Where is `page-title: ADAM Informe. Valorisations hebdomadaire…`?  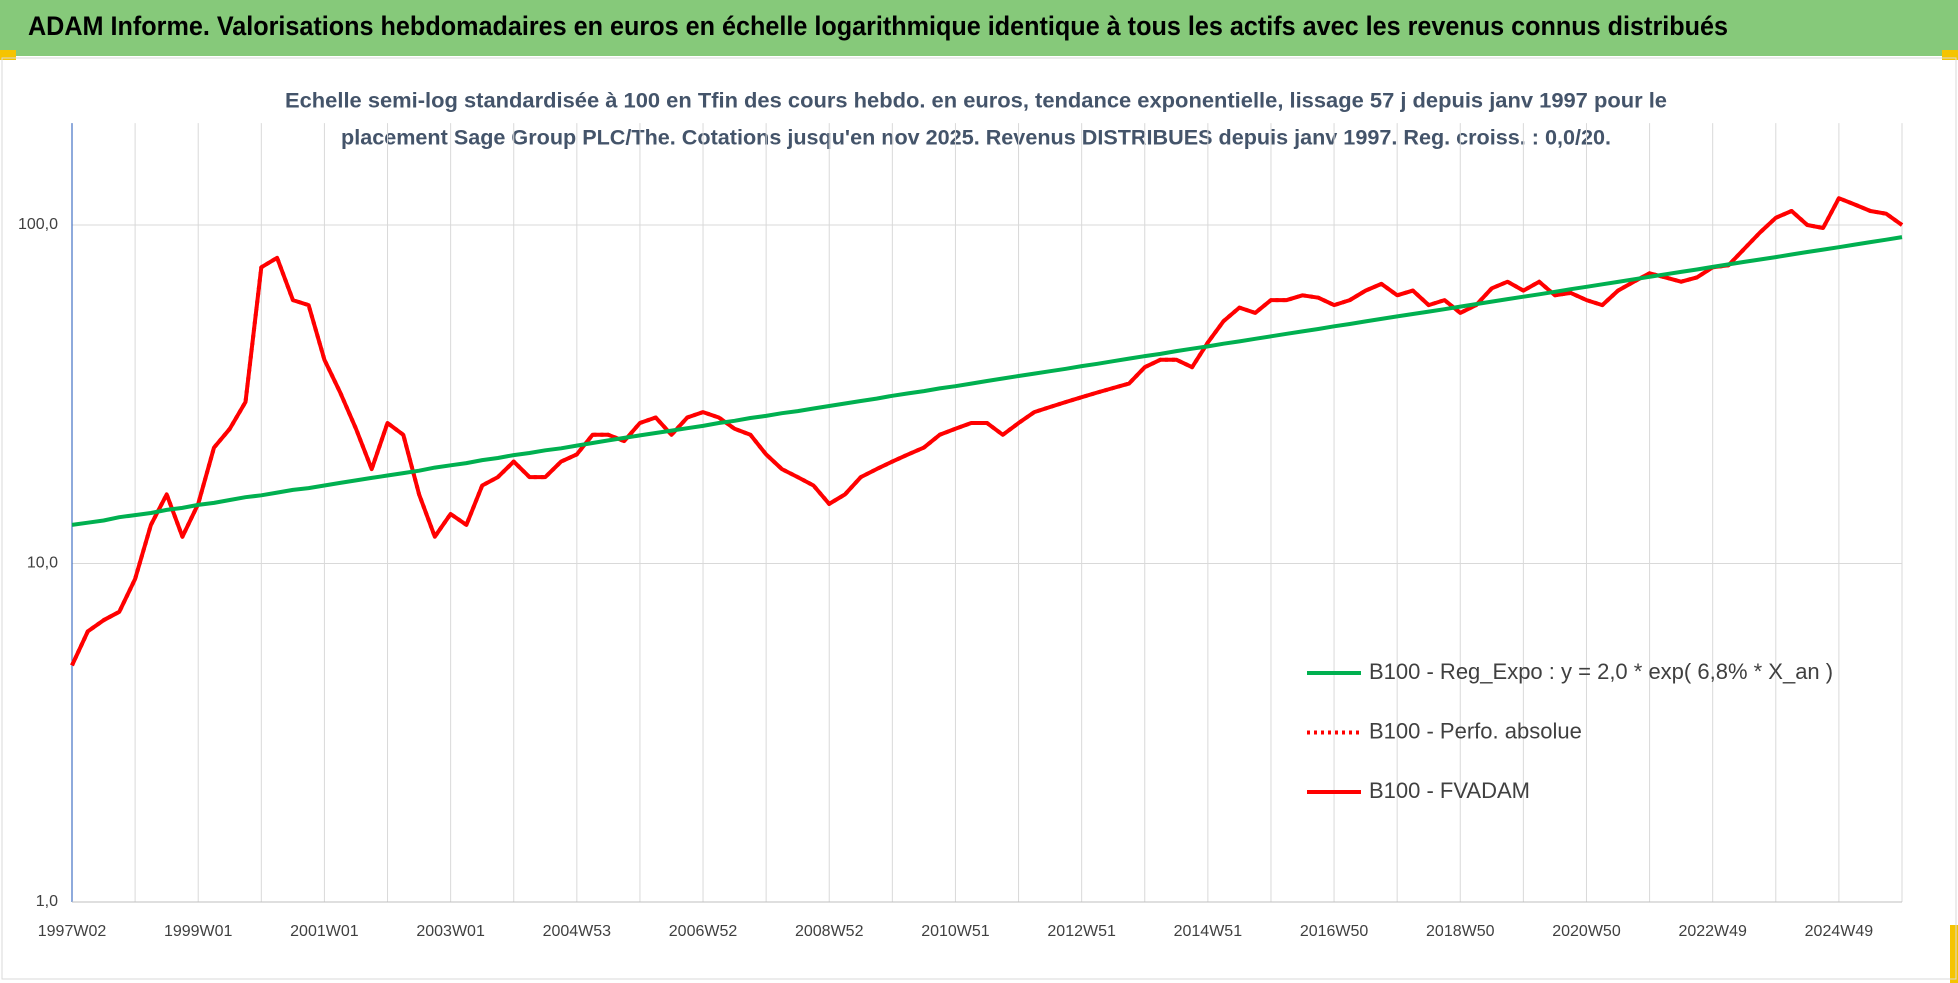 page-title: ADAM Informe. Valorisations hebdomadaire… is located at coordinates (878, 26).